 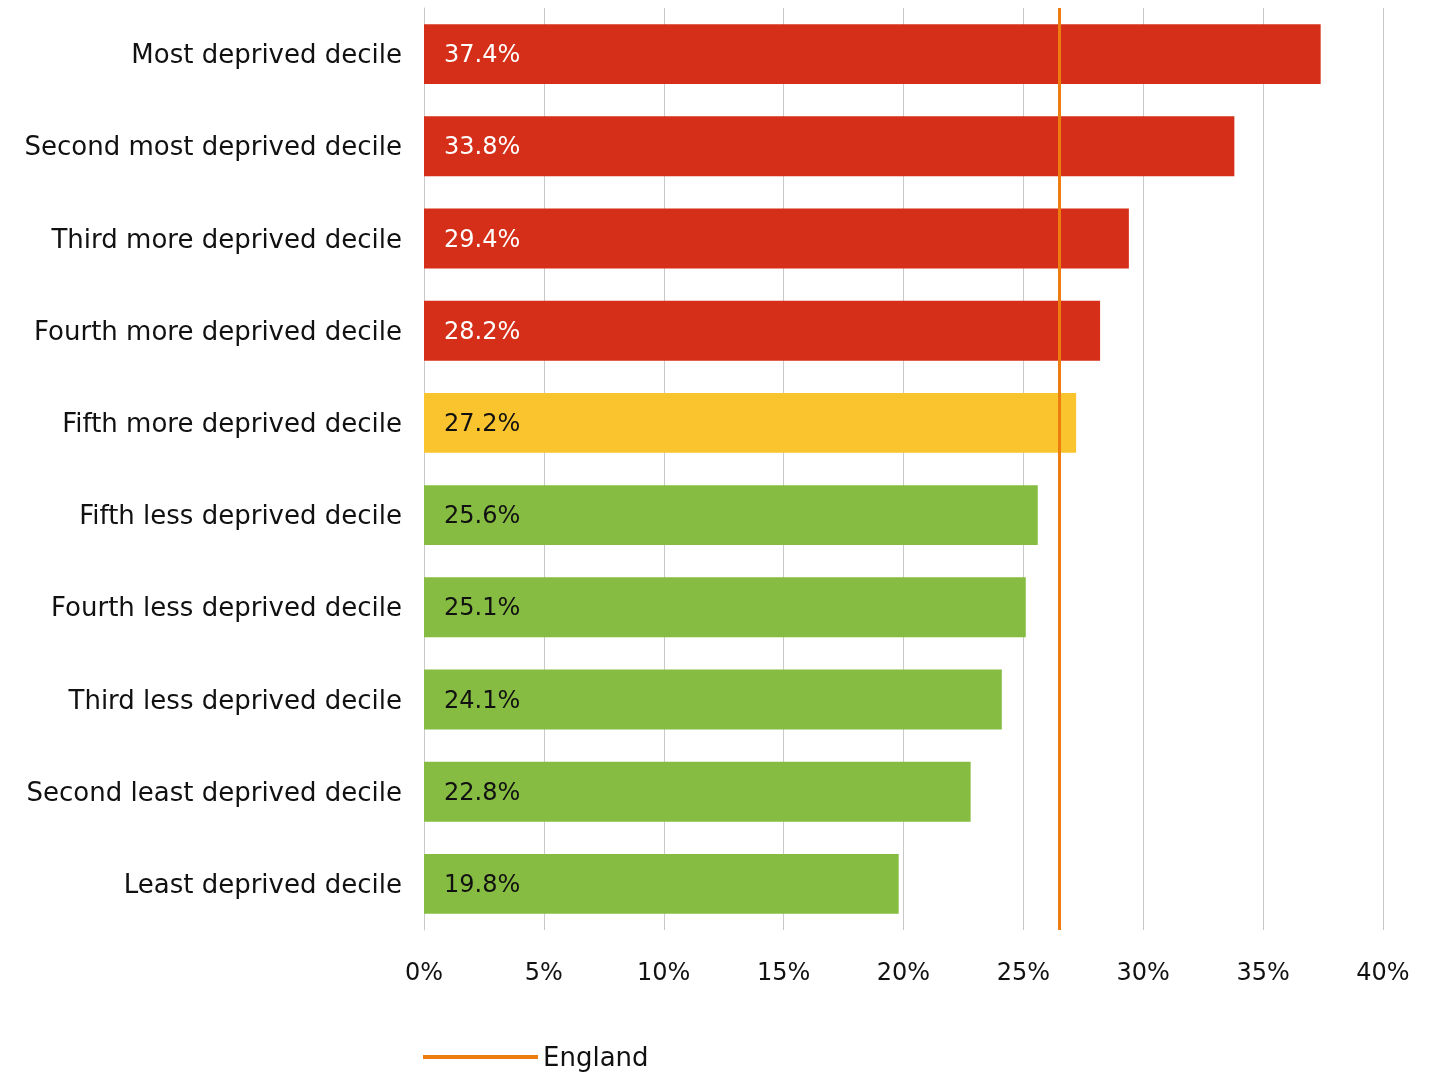 I want to click on y-tick-label: Second least deprived decile, so click(x=214, y=791).